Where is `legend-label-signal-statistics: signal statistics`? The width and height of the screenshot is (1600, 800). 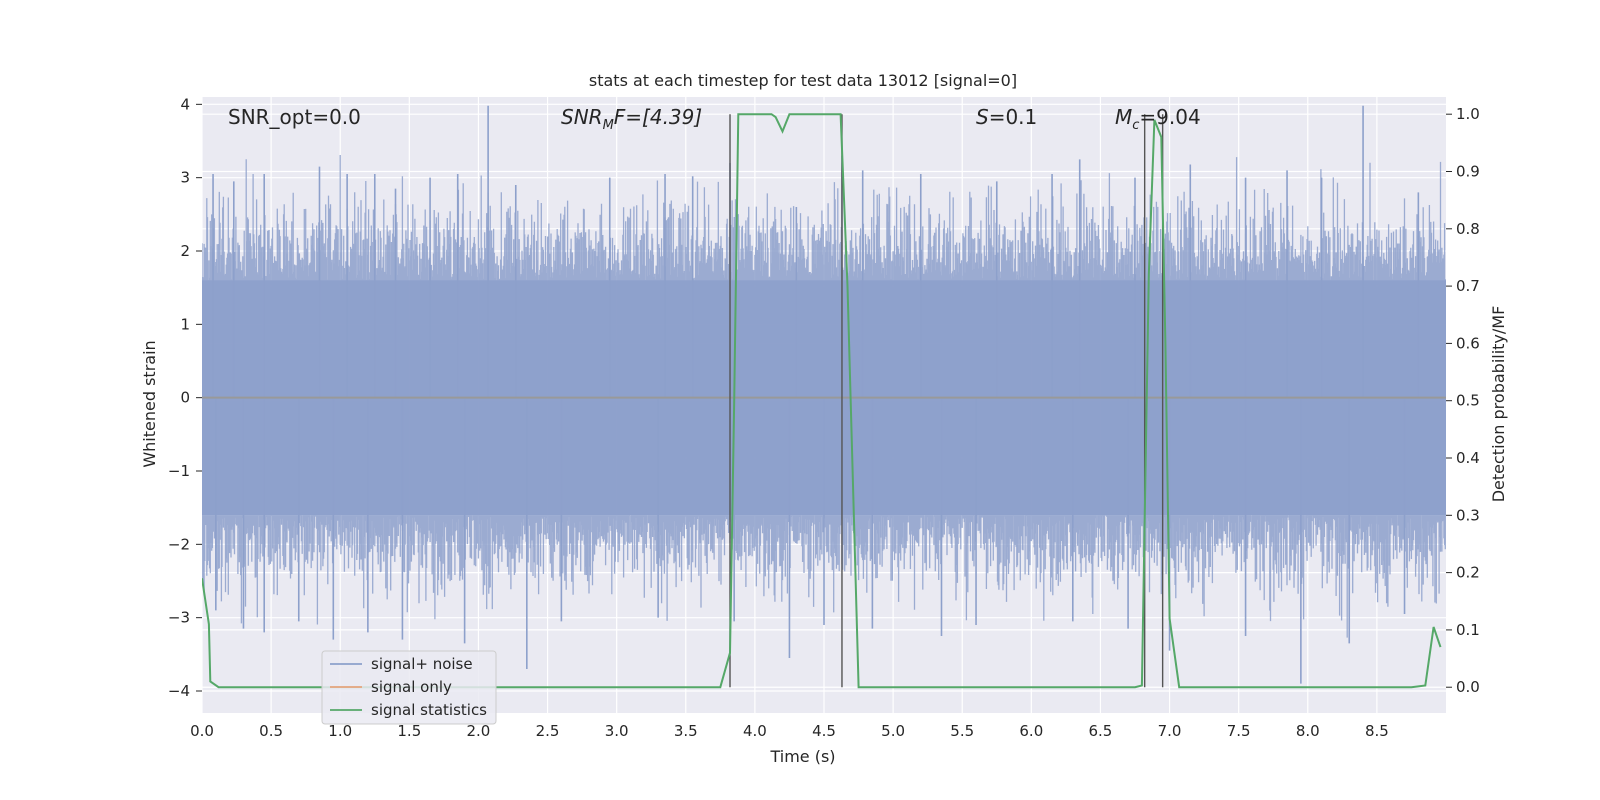
legend-label-signal-statistics: signal statistics is located at coordinates (429, 710).